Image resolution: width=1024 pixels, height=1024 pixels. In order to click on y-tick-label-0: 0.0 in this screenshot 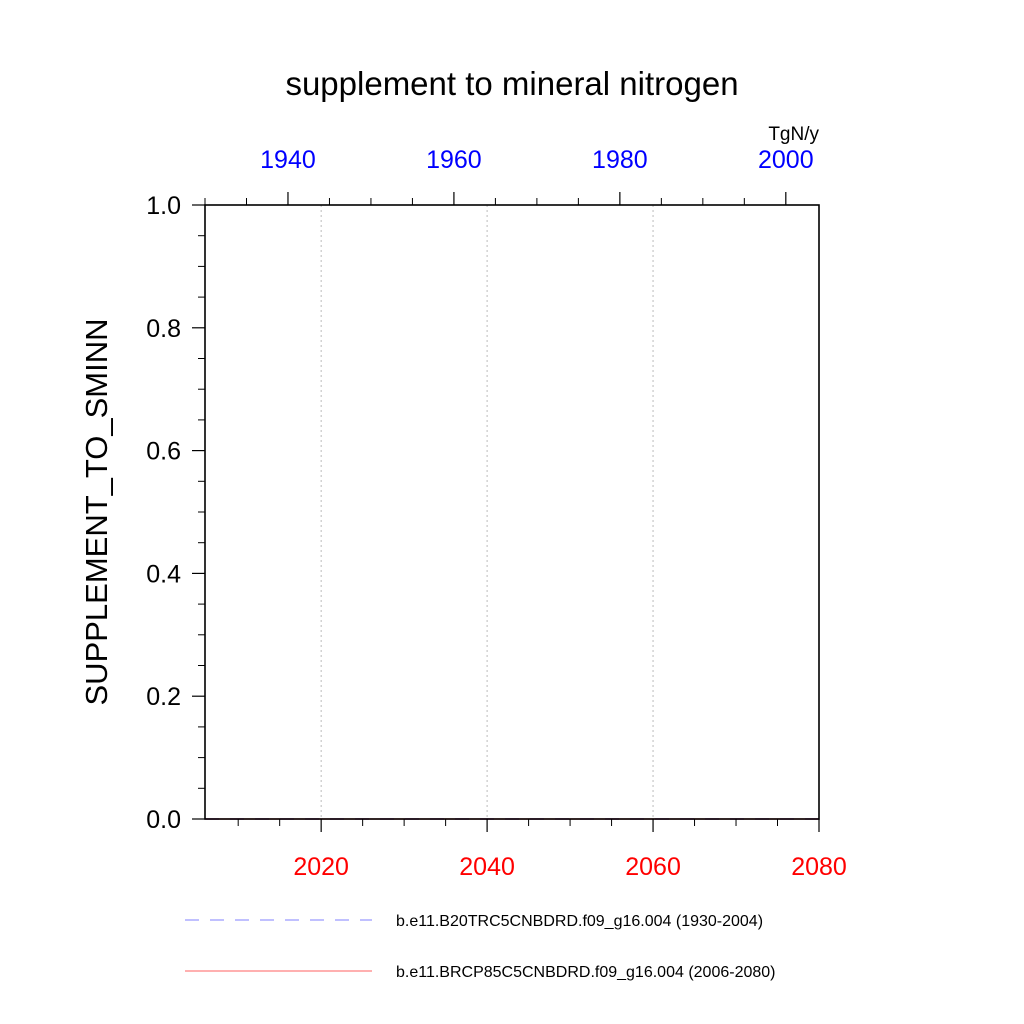, I will do `click(163, 820)`.